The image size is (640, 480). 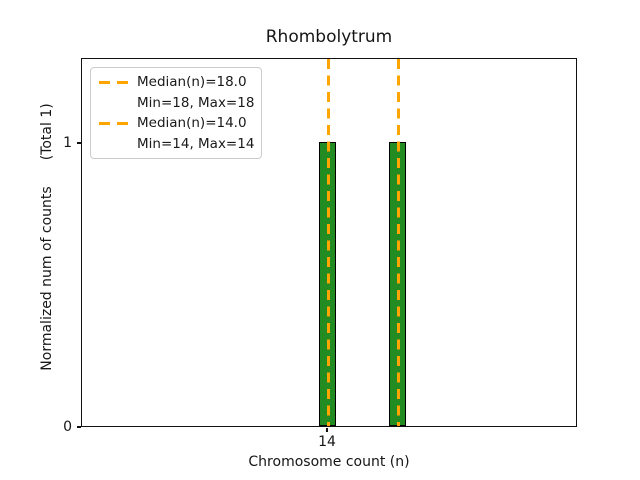 I want to click on x-axis-label: Chromosome count (n), so click(x=329, y=462).